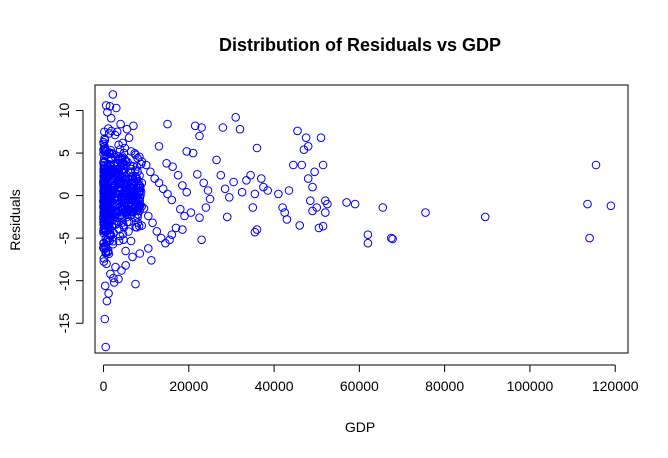 This screenshot has width=668, height=458. Describe the element at coordinates (444, 386) in the screenshot. I see `x-tick-label: 80000` at that location.